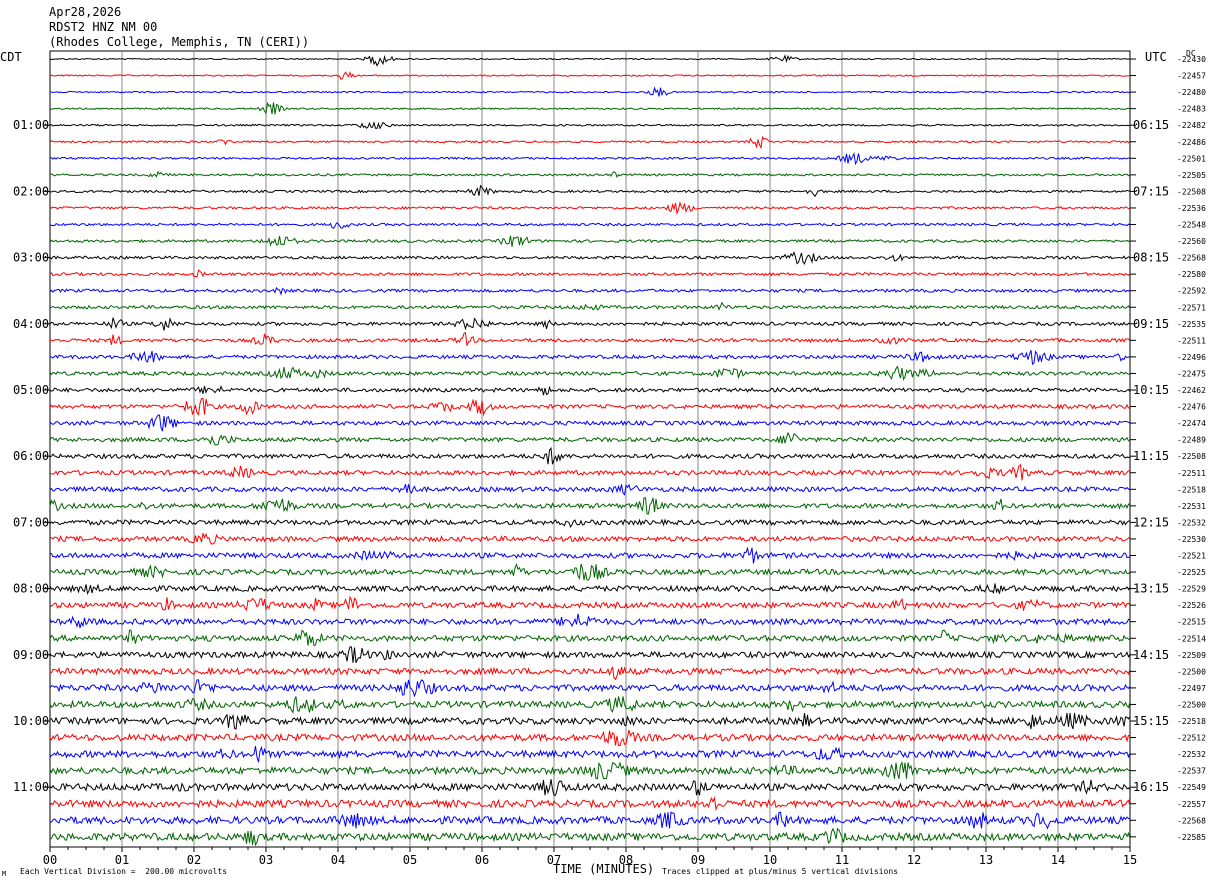 This screenshot has height=886, width=1210. I want to click on corner-mark: M, so click(4, 874).